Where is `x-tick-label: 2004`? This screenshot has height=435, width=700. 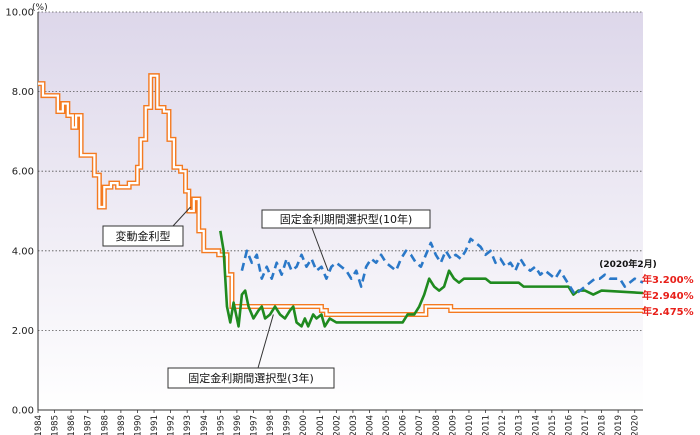
x-tick-label: 2004 is located at coordinates (371, 425).